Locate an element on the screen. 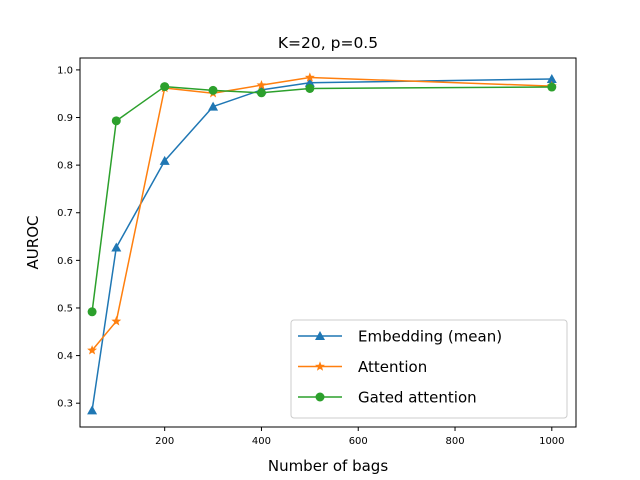  y-tick-label: 0.4 is located at coordinates (65, 356).